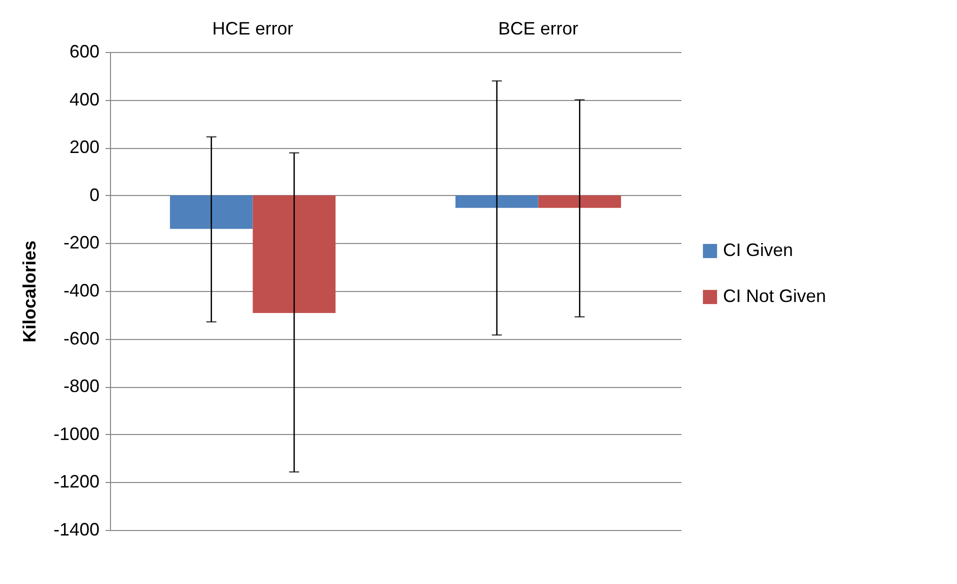 The image size is (957, 584). What do you see at coordinates (94, 194) in the screenshot?
I see `y-tick-label: 0` at bounding box center [94, 194].